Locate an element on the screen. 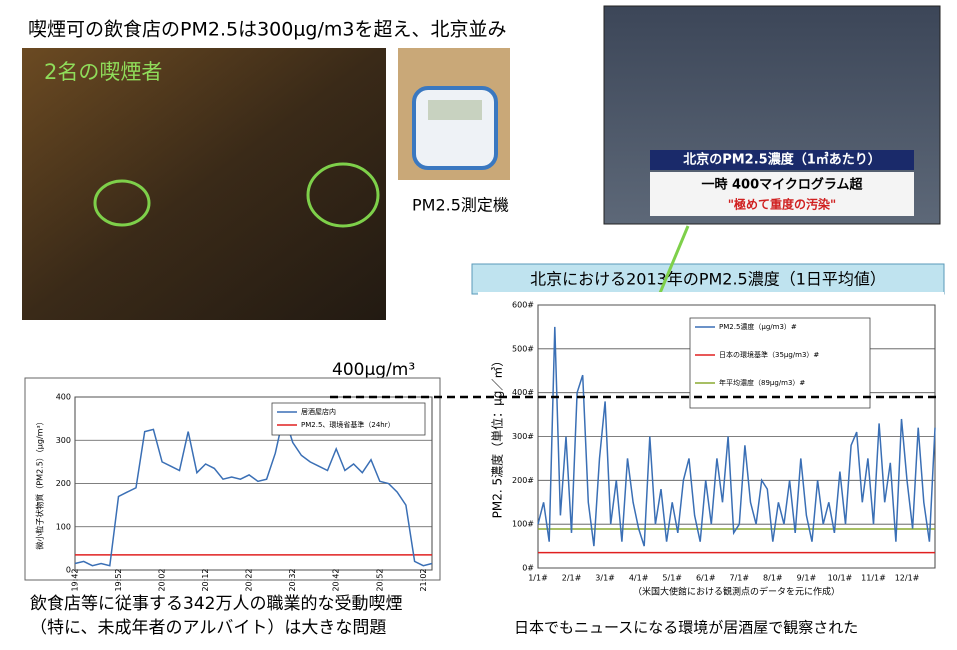 This screenshot has width=957, height=650. x-tick-label: 20:02 is located at coordinates (162, 579).